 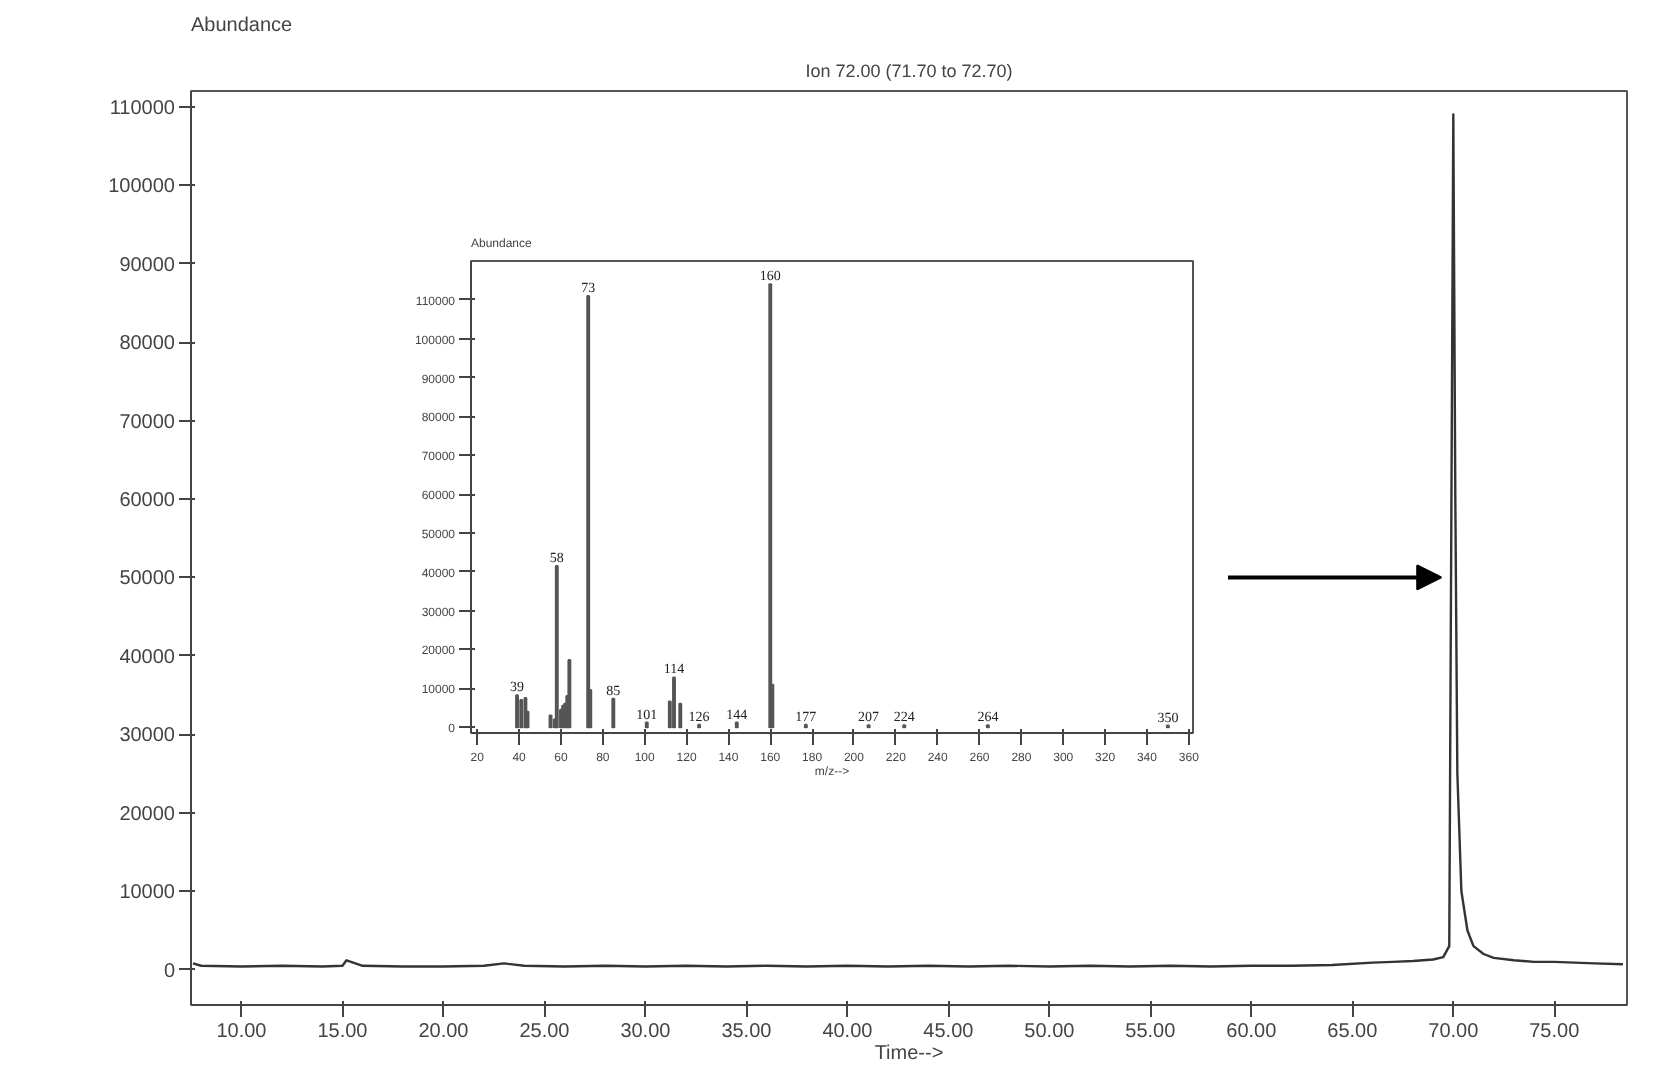 I want to click on x-tick-label: 15.00, so click(x=343, y=1032).